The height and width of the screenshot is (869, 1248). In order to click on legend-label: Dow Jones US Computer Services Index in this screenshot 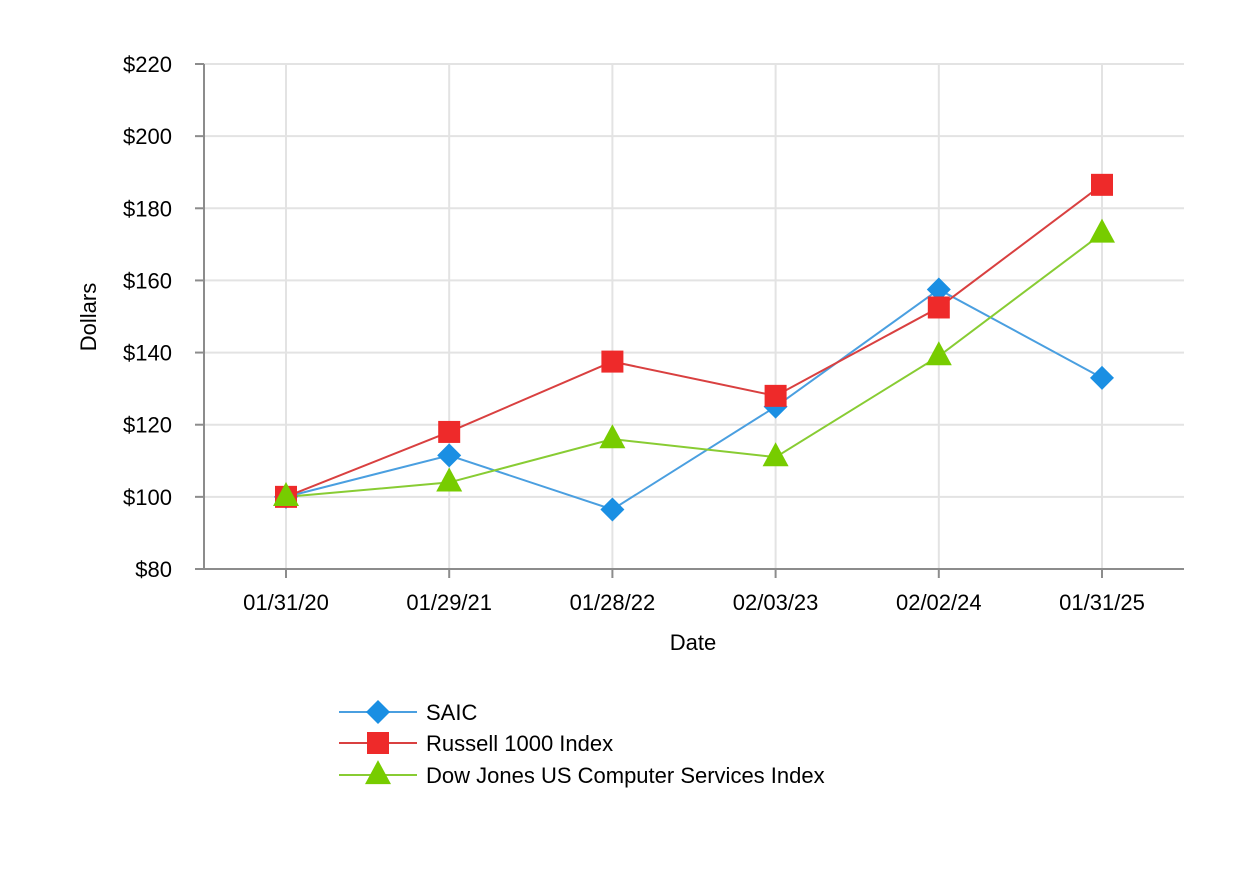, I will do `click(625, 775)`.